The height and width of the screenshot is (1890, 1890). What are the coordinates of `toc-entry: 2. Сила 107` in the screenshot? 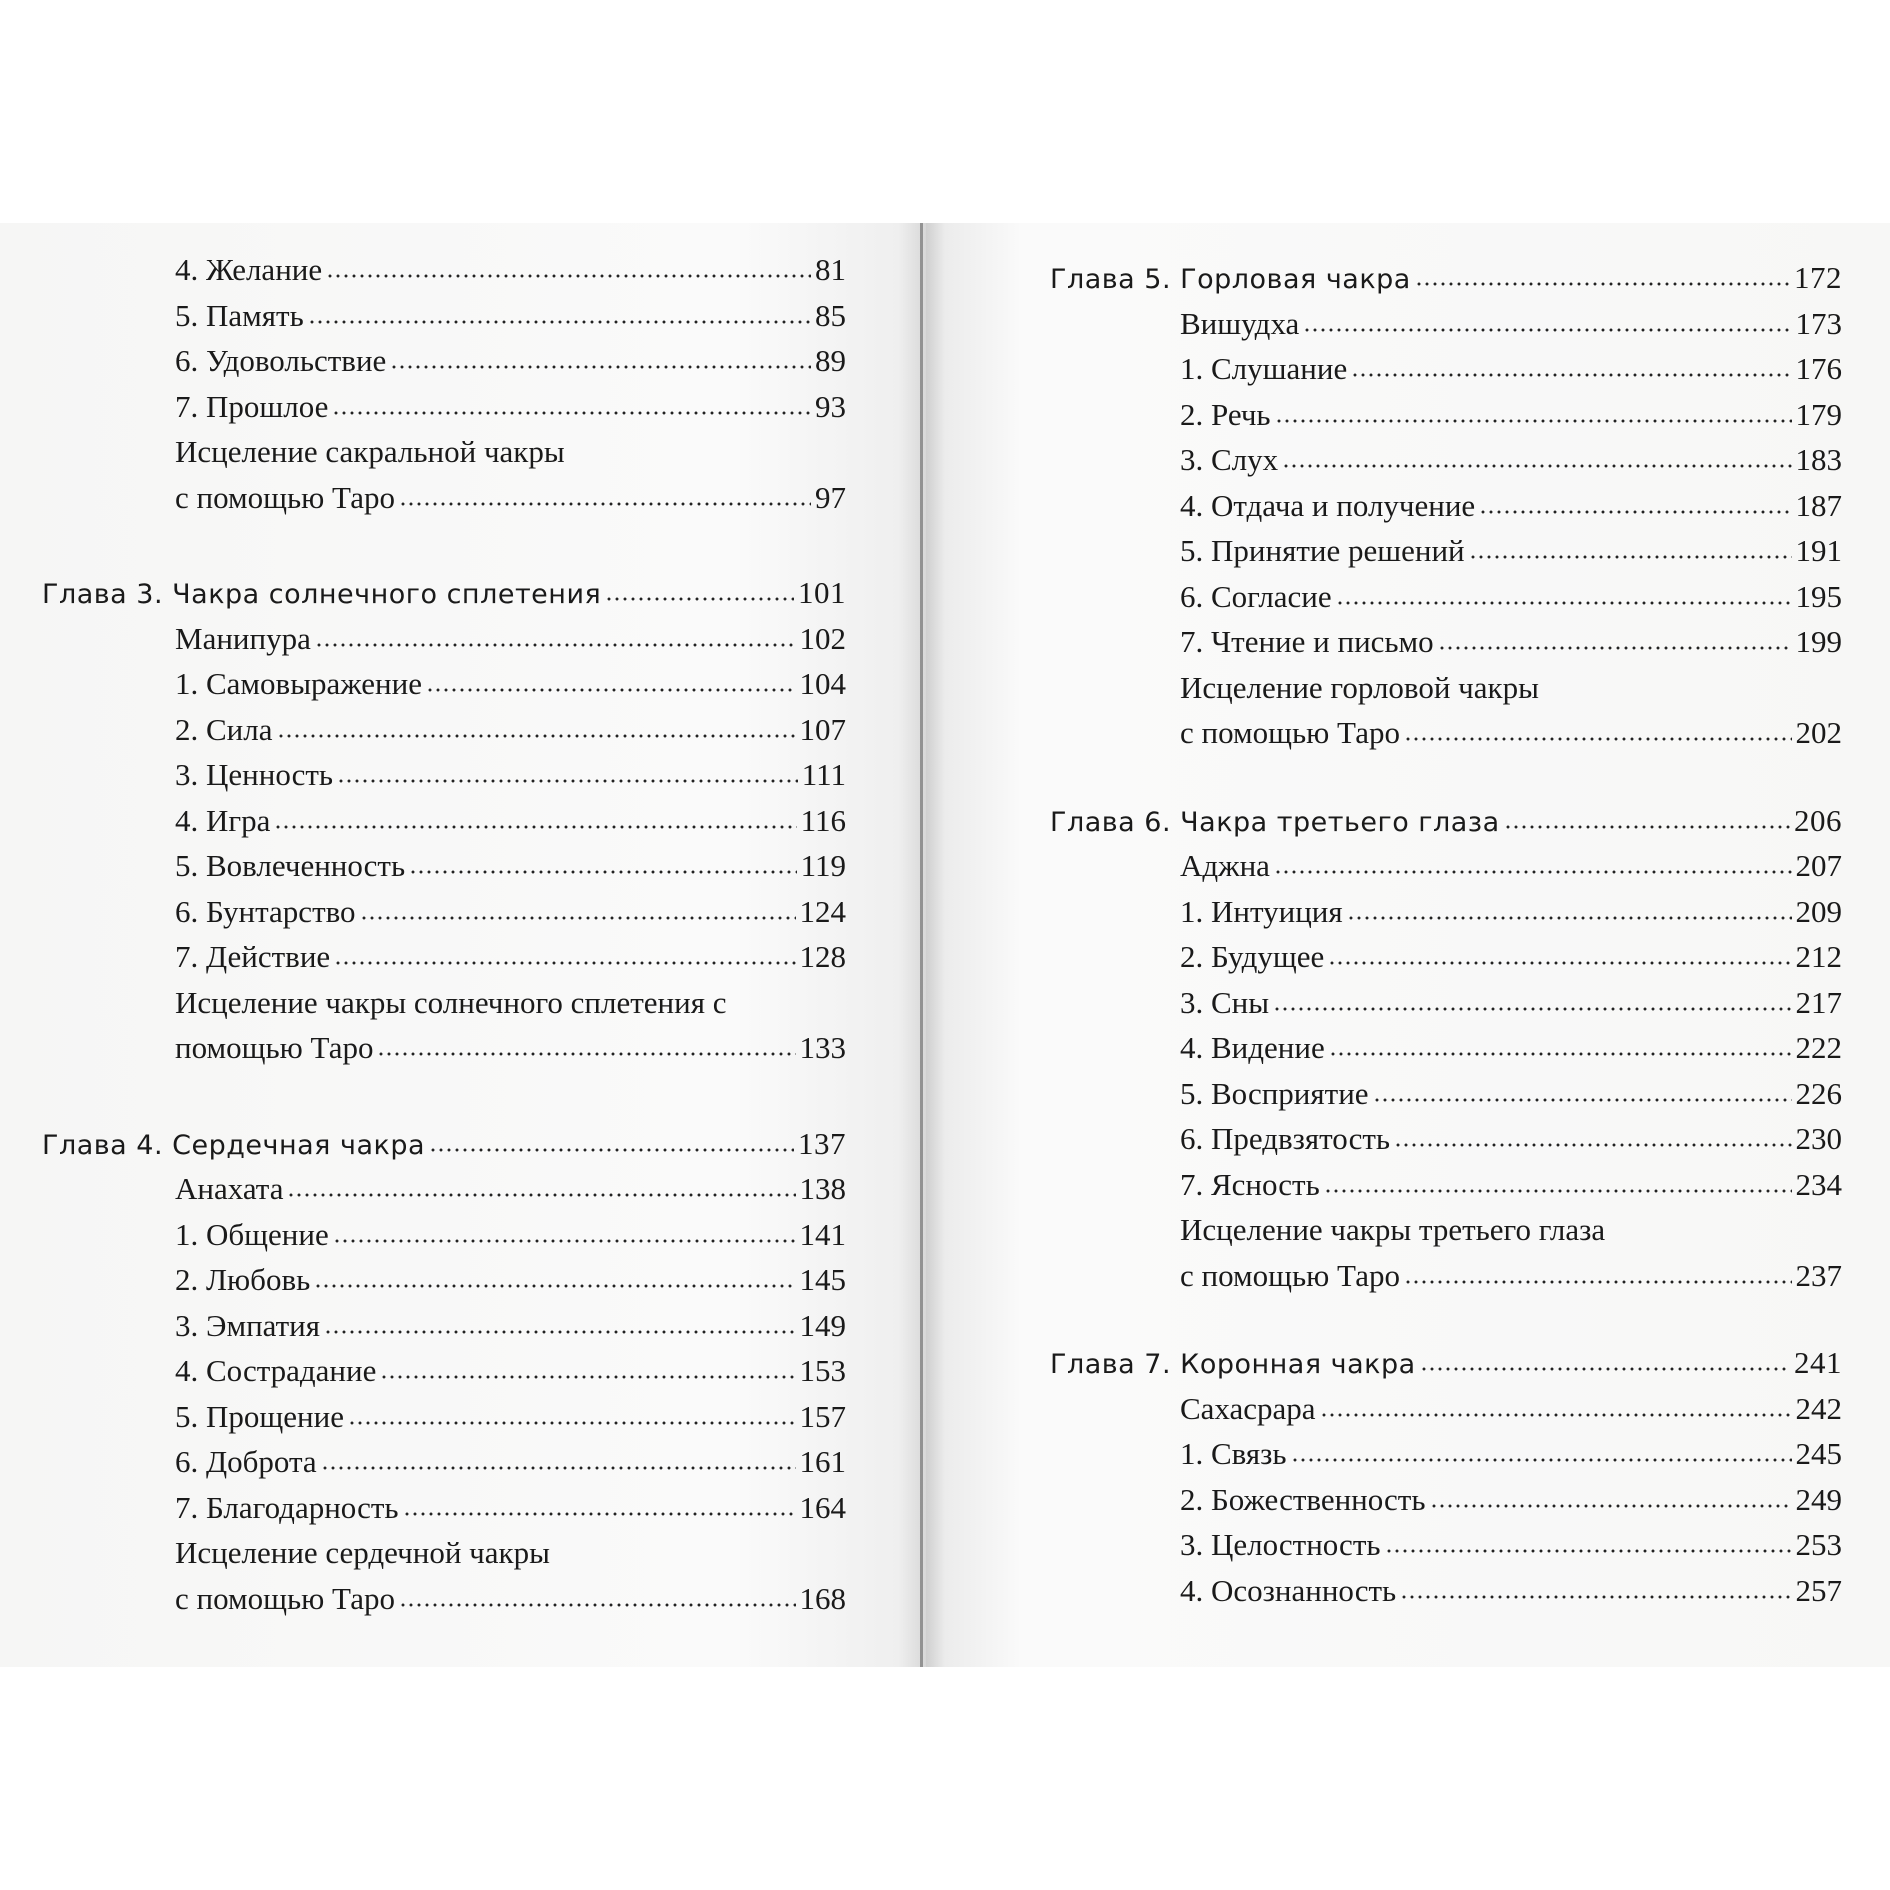 It's located at (423, 735).